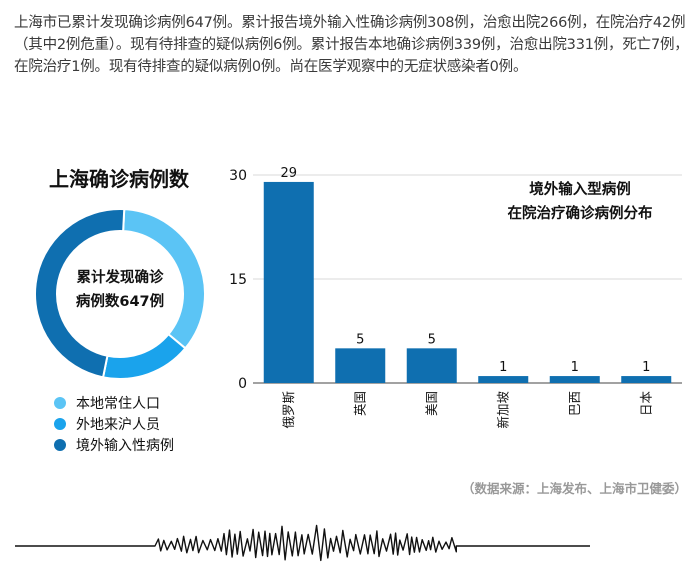 The width and height of the screenshot is (699, 579). Describe the element at coordinates (574, 488) in the screenshot. I see `data-source-note: （数据来源：上海发布、上海市卫健委）` at that location.